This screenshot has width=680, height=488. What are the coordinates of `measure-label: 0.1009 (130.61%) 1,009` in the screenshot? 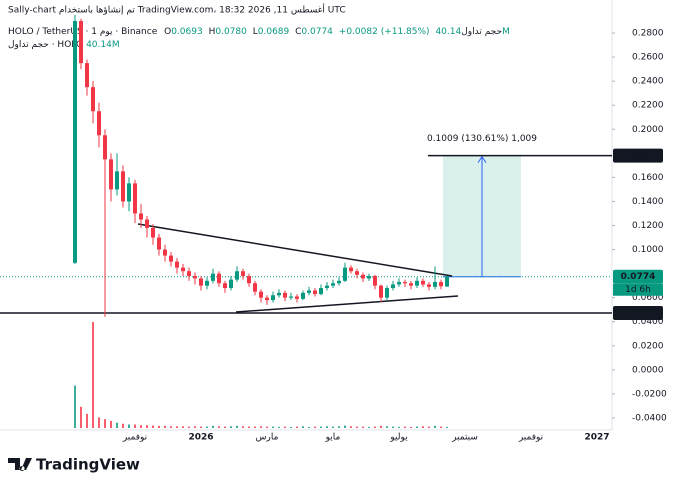 It's located at (482, 139).